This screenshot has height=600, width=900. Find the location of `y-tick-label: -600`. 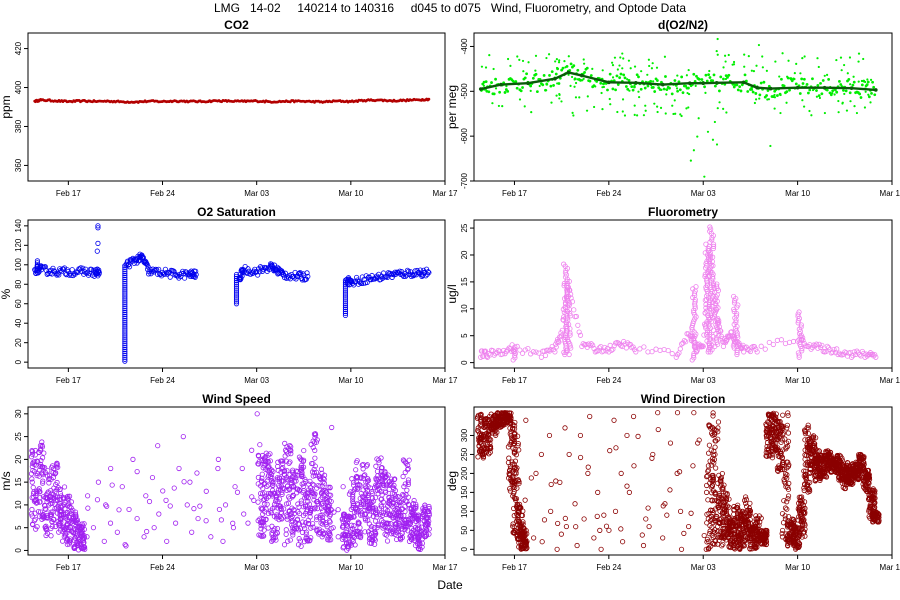

y-tick-label: -600 is located at coordinates (464, 136).